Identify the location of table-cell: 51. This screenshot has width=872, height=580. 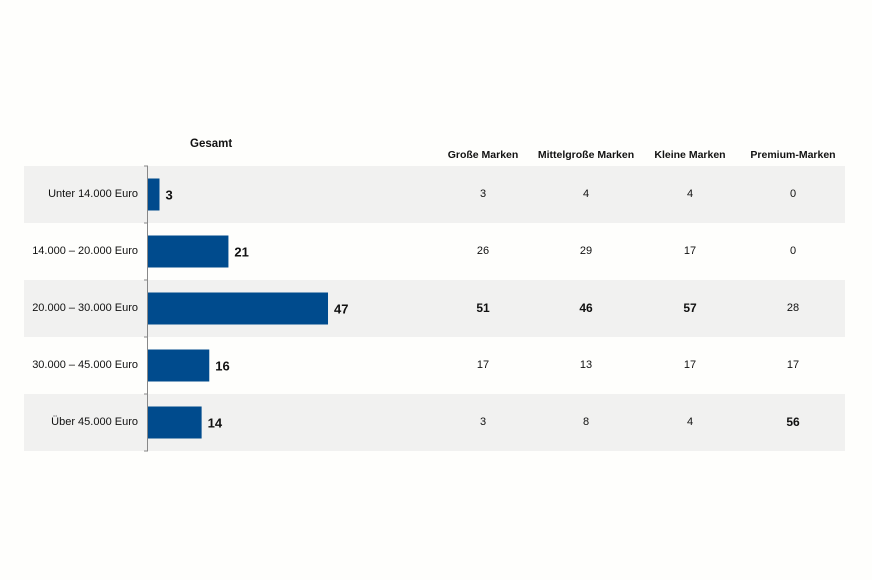
(483, 308).